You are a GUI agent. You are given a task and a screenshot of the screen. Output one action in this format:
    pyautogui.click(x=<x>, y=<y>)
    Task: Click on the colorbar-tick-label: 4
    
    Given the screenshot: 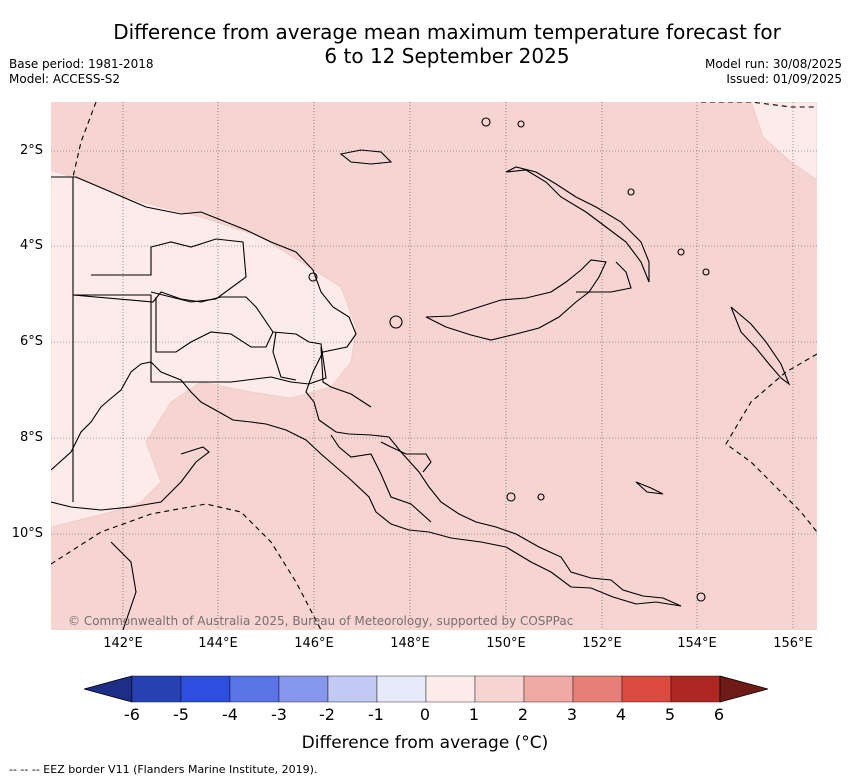 What is the action you would take?
    pyautogui.click(x=621, y=714)
    